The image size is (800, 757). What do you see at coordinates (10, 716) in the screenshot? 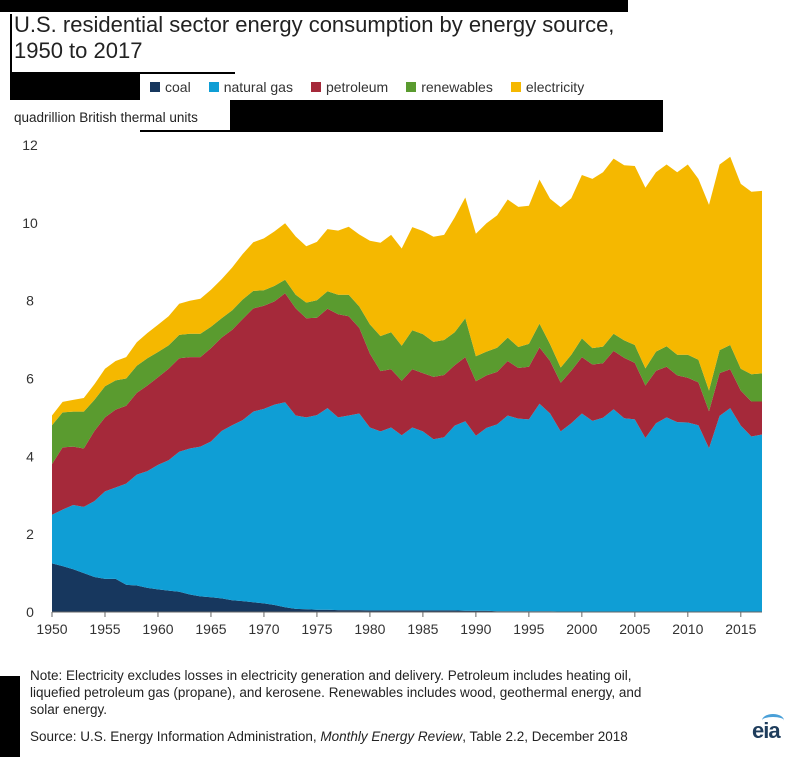
I see `redaction-bar-footer` at bounding box center [10, 716].